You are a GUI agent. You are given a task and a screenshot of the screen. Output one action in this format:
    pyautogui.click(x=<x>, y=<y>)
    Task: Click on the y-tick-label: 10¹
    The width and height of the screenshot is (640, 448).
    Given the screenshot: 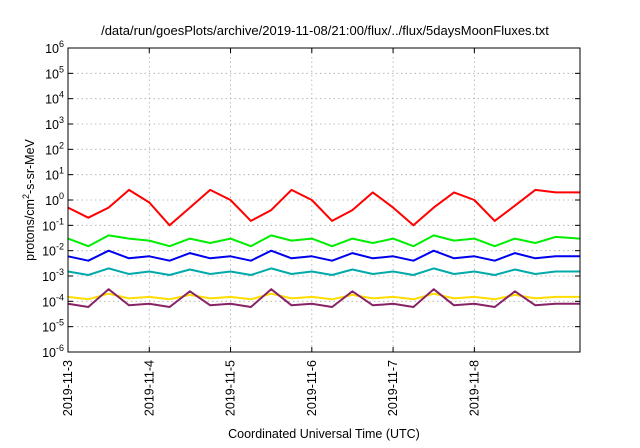 What is the action you would take?
    pyautogui.click(x=54, y=174)
    